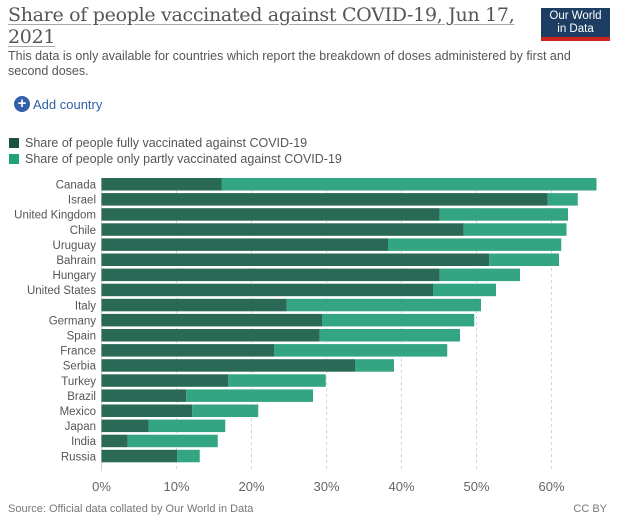  Describe the element at coordinates (78, 412) in the screenshot. I see `category-label: Mexico` at that location.